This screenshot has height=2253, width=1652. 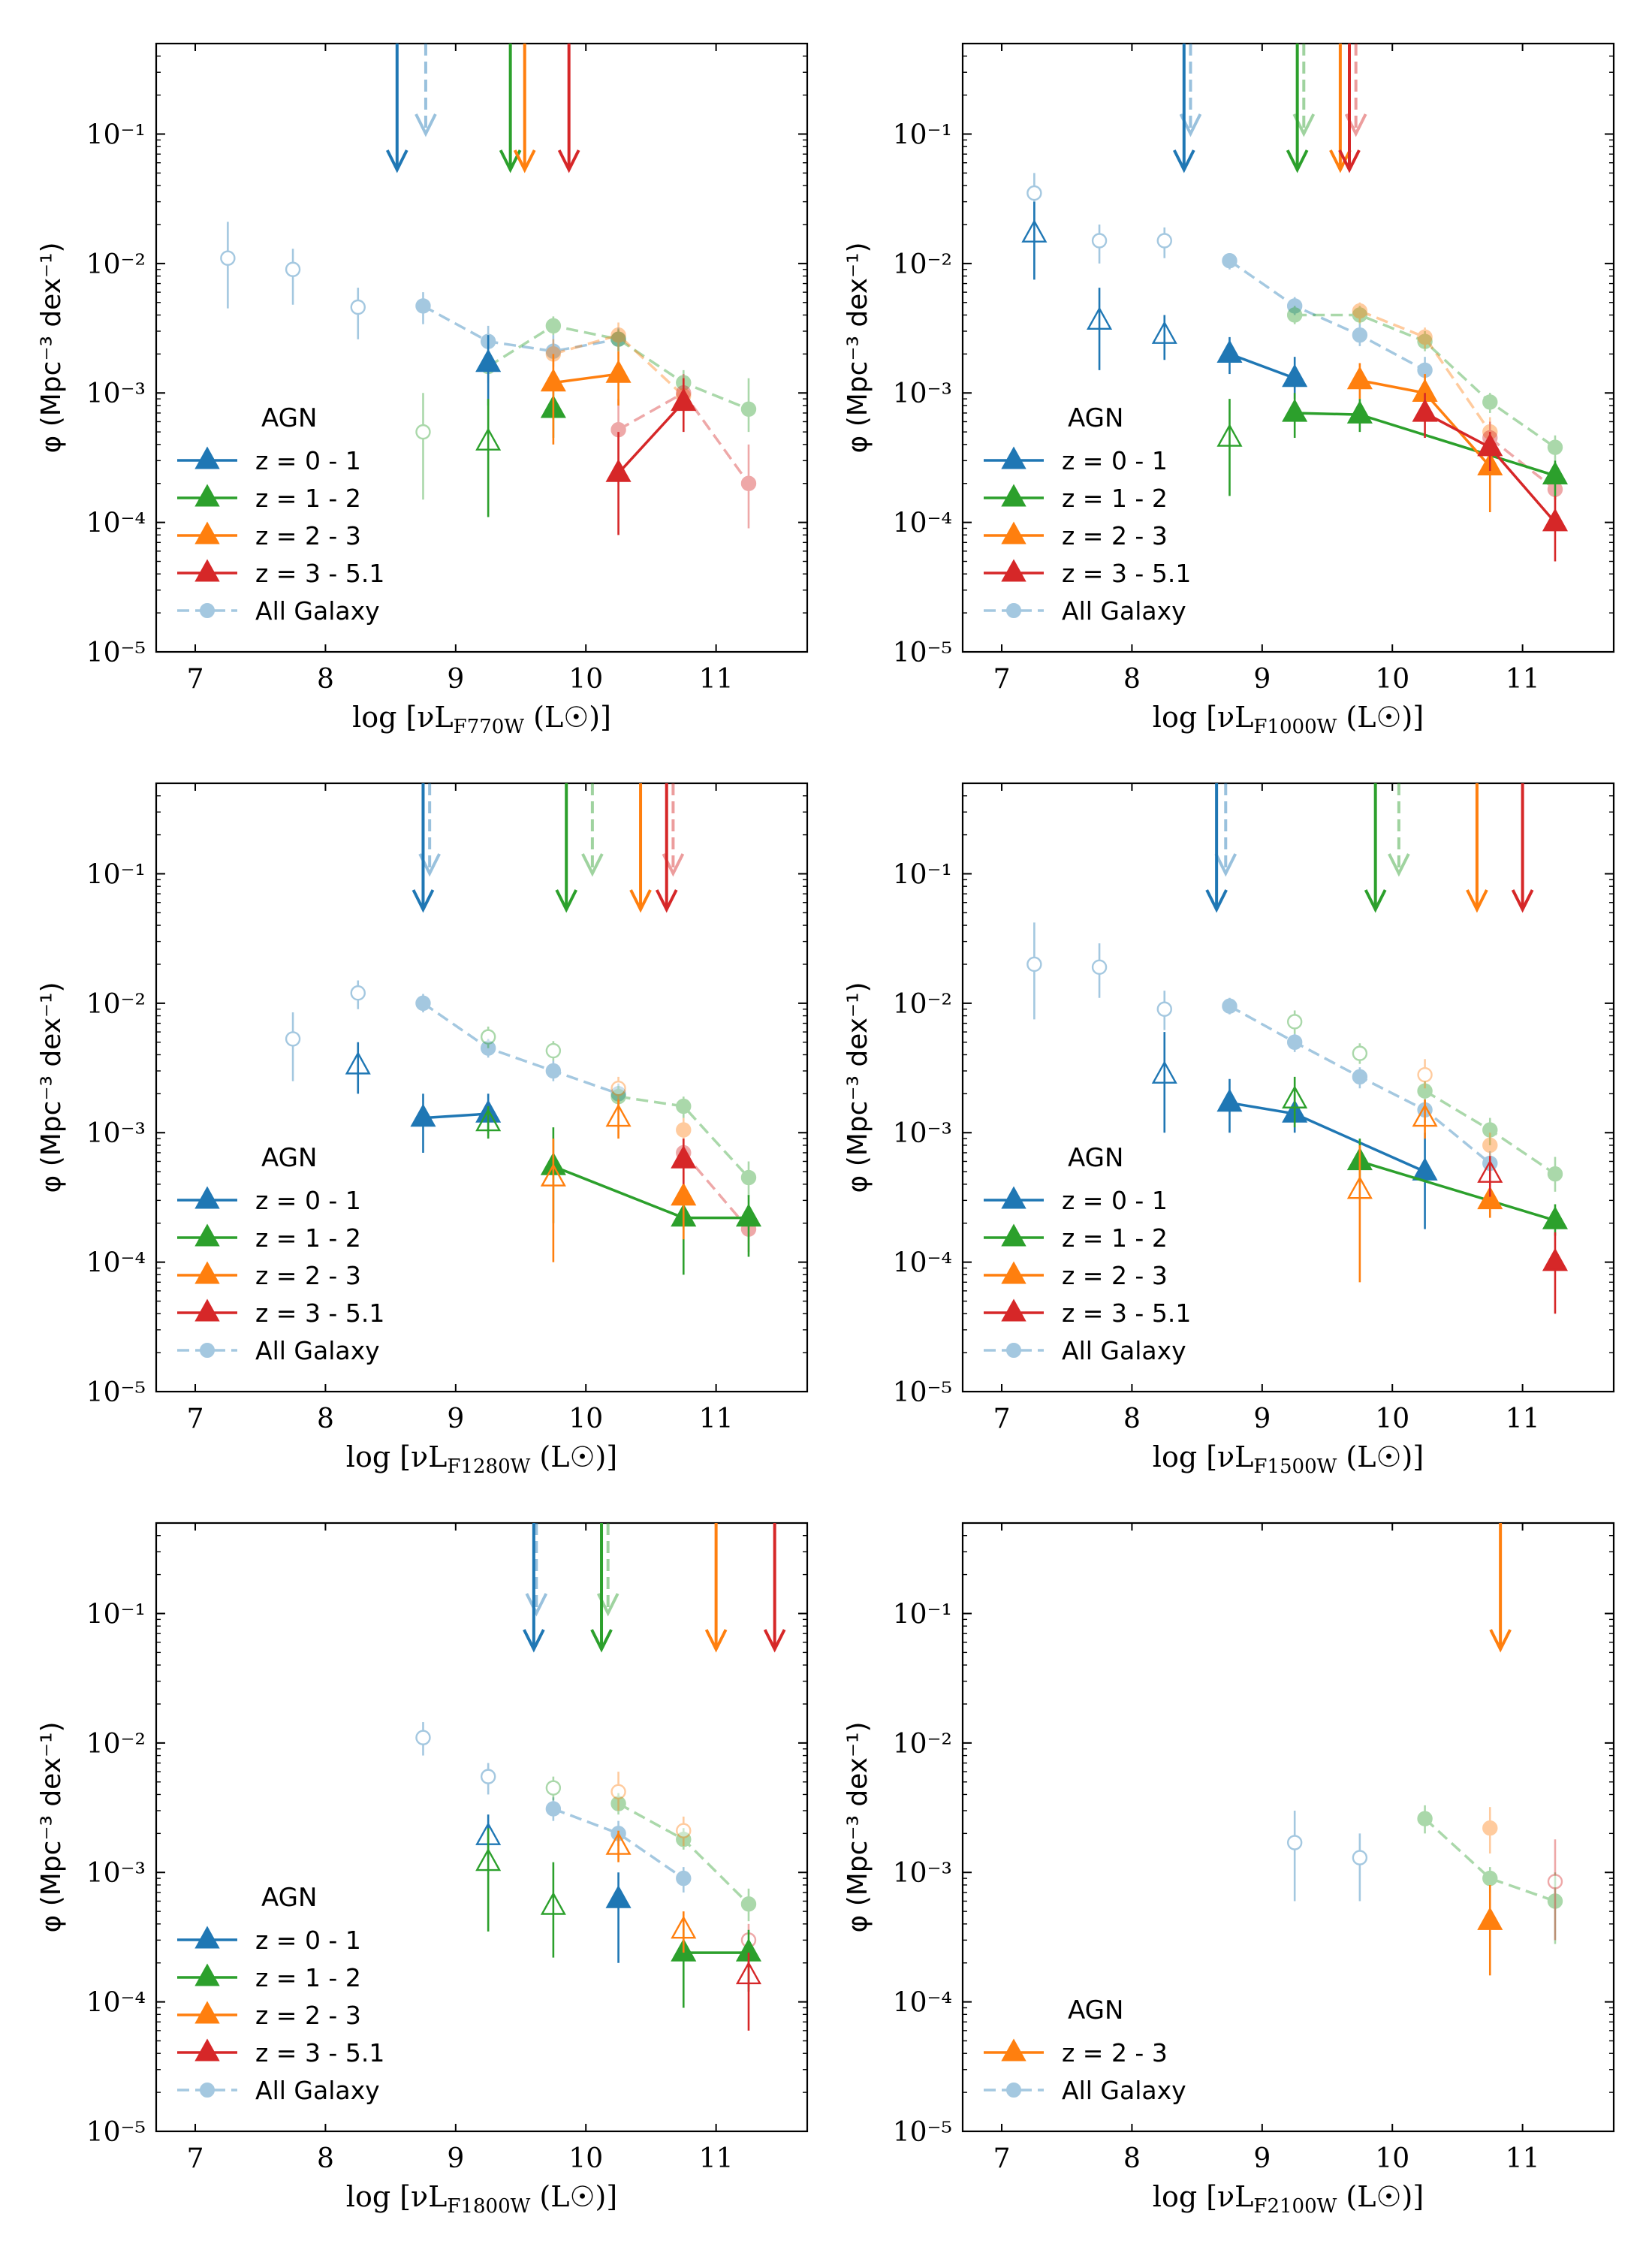 What do you see at coordinates (1523, 2158) in the screenshot?
I see `x-tick-label: 11` at bounding box center [1523, 2158].